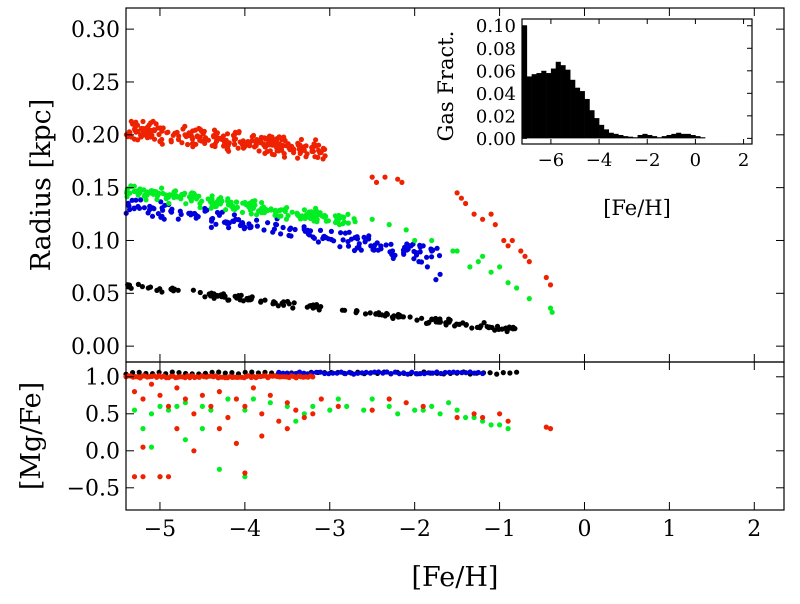 This screenshot has height=604, width=800. What do you see at coordinates (93, 489) in the screenshot?
I see `lower-ytick-label: −0.5` at bounding box center [93, 489].